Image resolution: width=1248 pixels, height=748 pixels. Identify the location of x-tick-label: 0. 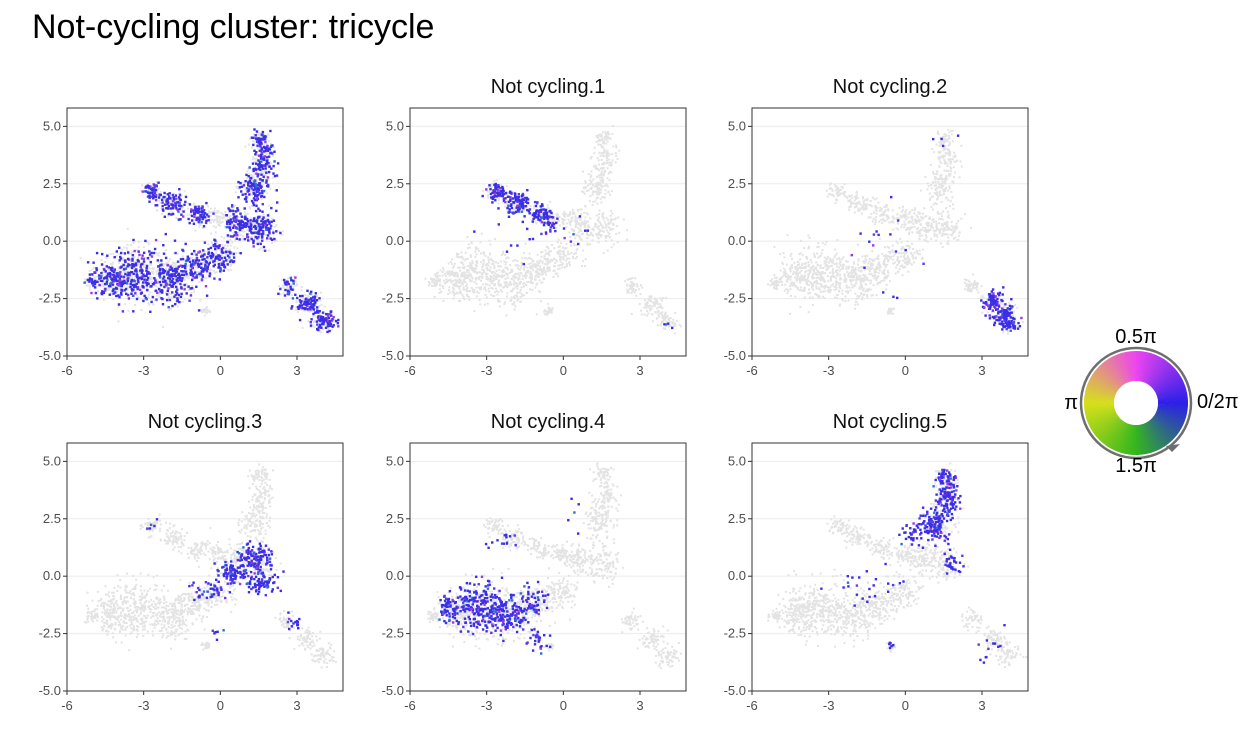
(220, 370).